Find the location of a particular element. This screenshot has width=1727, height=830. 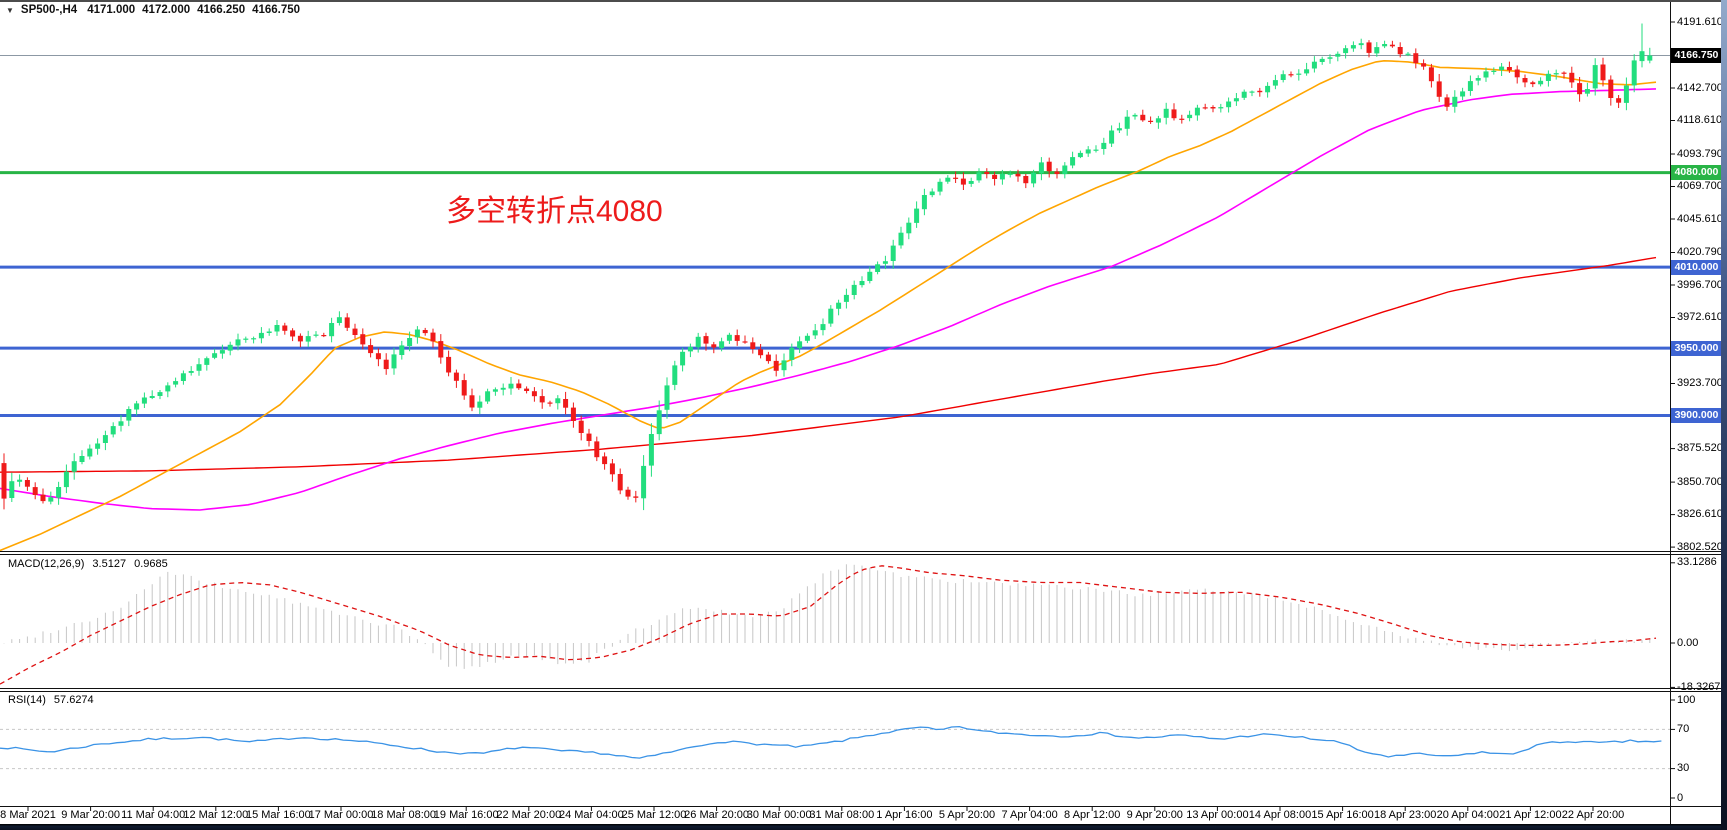

time-axis-label: 20 Apr 04:00 is located at coordinates (1467, 815).